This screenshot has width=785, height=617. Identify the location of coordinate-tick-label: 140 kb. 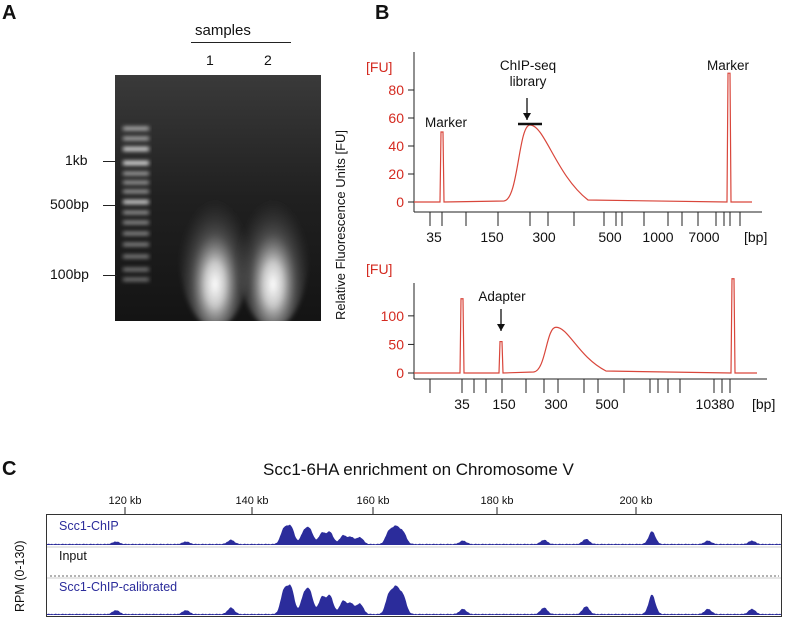
(251, 501).